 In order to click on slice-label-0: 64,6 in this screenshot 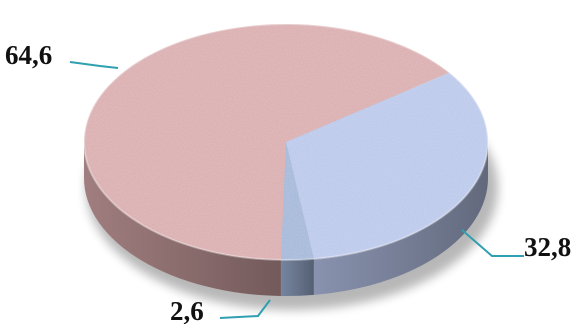, I will do `click(28, 55)`.